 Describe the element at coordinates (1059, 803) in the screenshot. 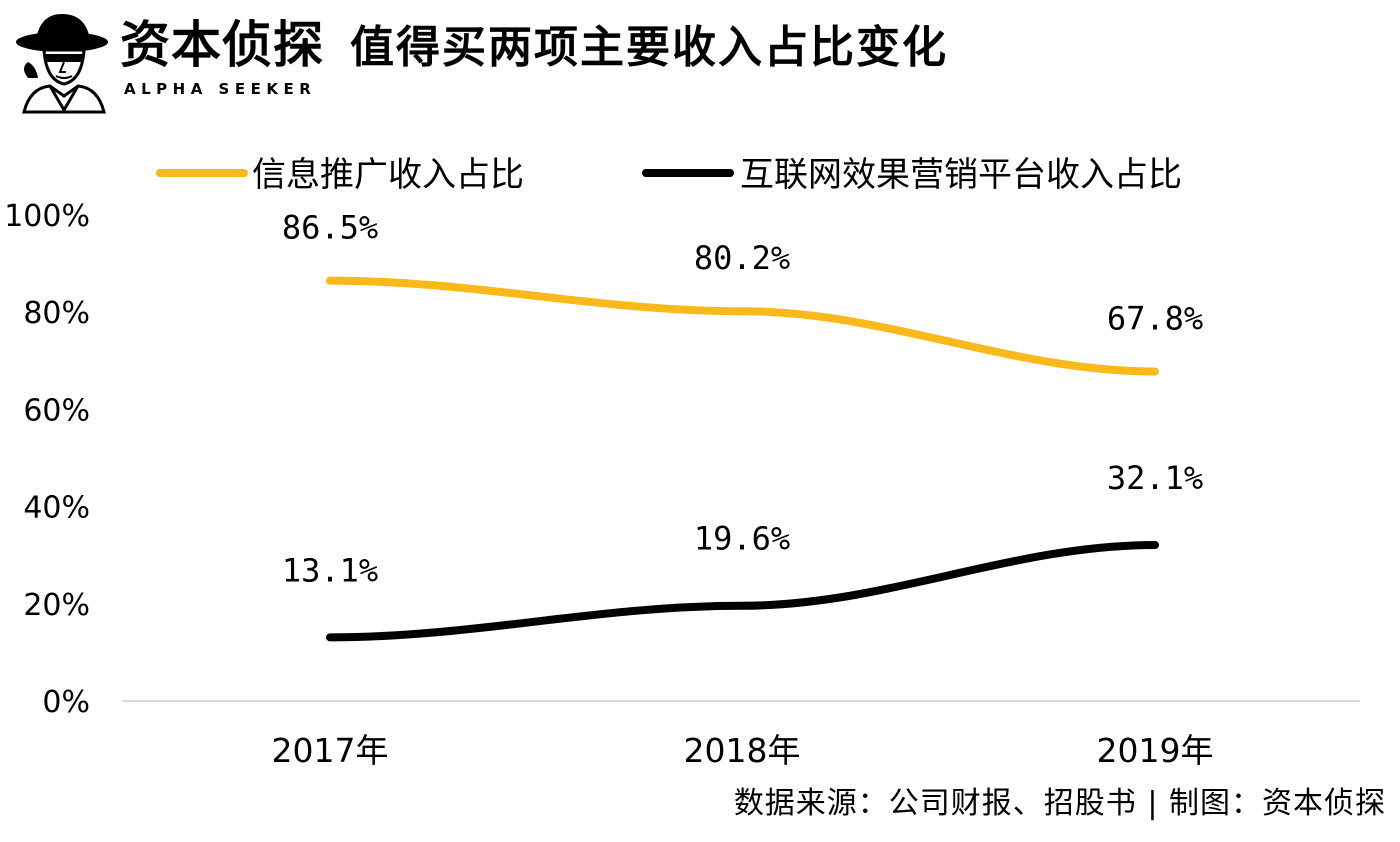

I see `source-note: 数据来源：公司财报、招股书 | 制图：资本侦探` at that location.